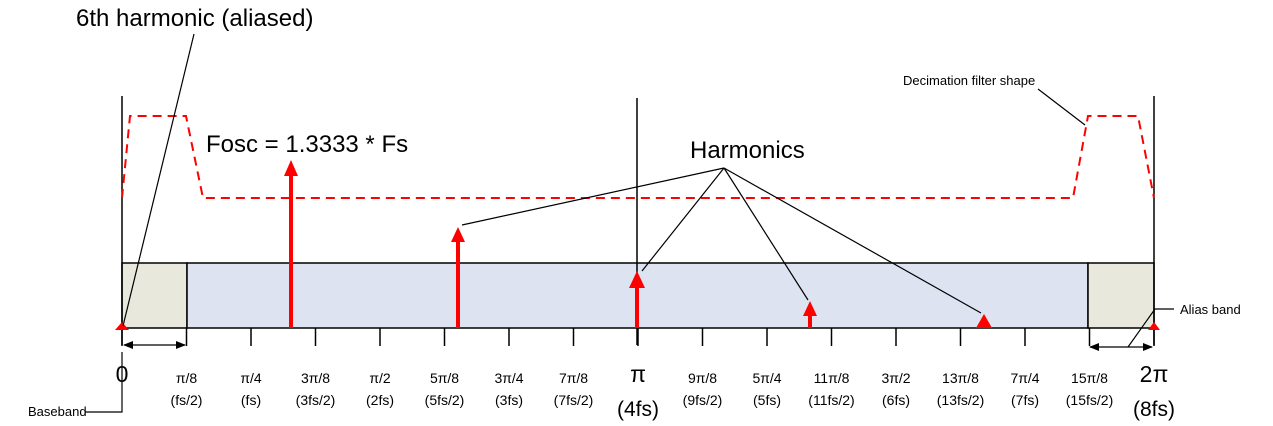 This screenshot has height=426, width=1273. I want to click on tick-label-bottom: (2fs), so click(380, 400).